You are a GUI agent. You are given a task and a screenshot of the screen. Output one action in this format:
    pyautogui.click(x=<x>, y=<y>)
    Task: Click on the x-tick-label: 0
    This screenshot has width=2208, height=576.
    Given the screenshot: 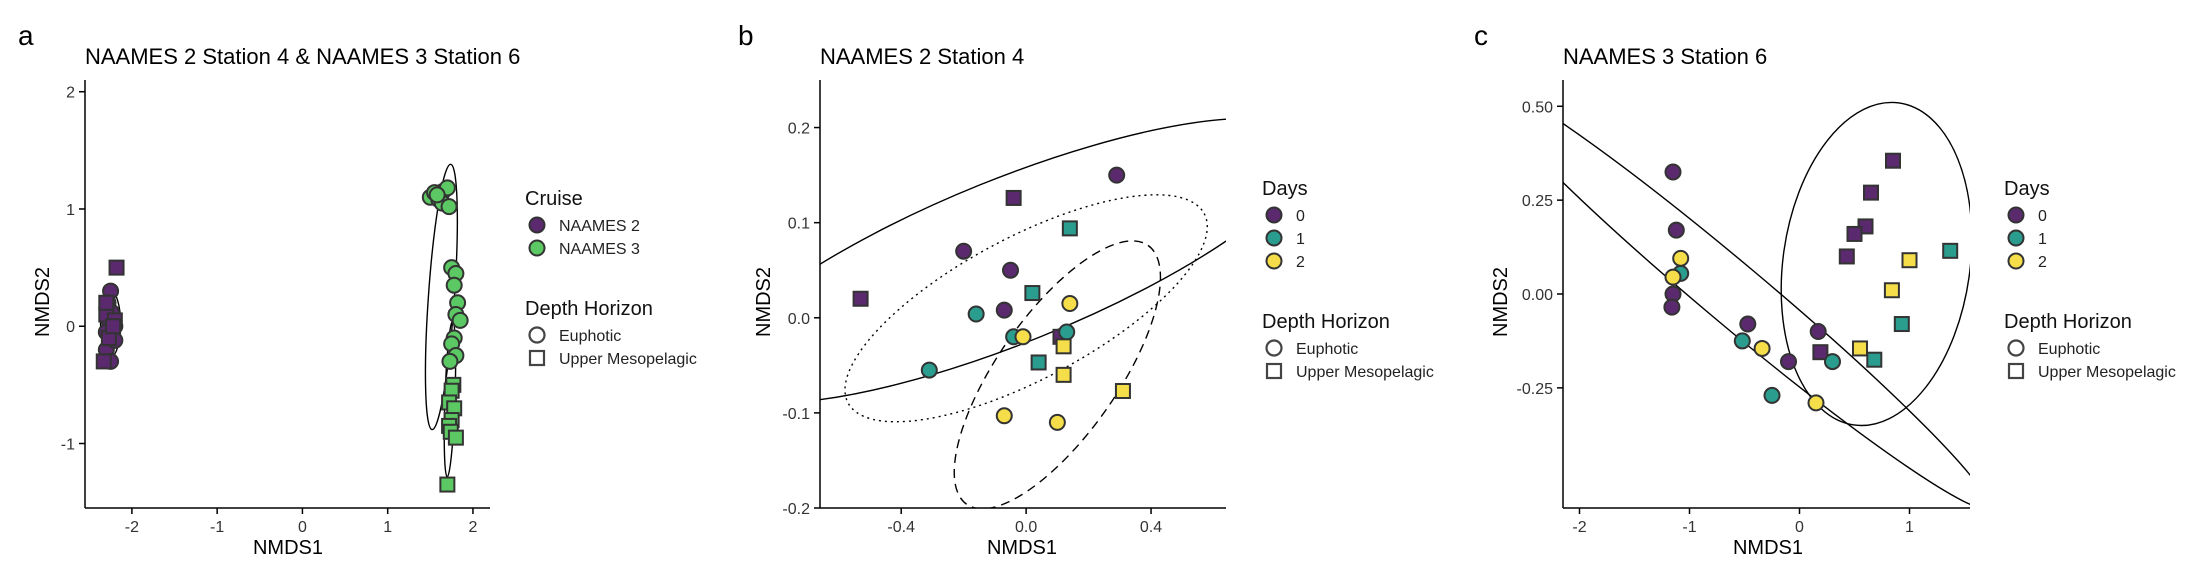 What is the action you would take?
    pyautogui.click(x=302, y=527)
    